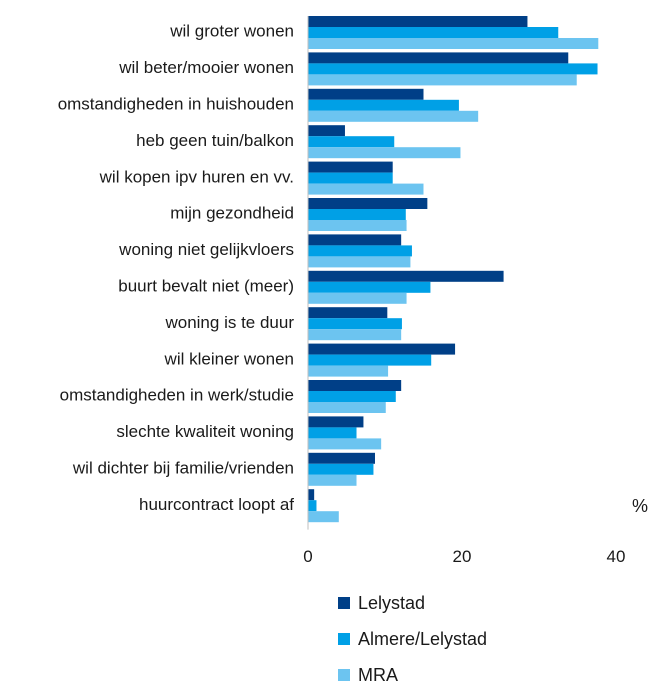 The image size is (658, 693). I want to click on unit-label: %, so click(640, 506).